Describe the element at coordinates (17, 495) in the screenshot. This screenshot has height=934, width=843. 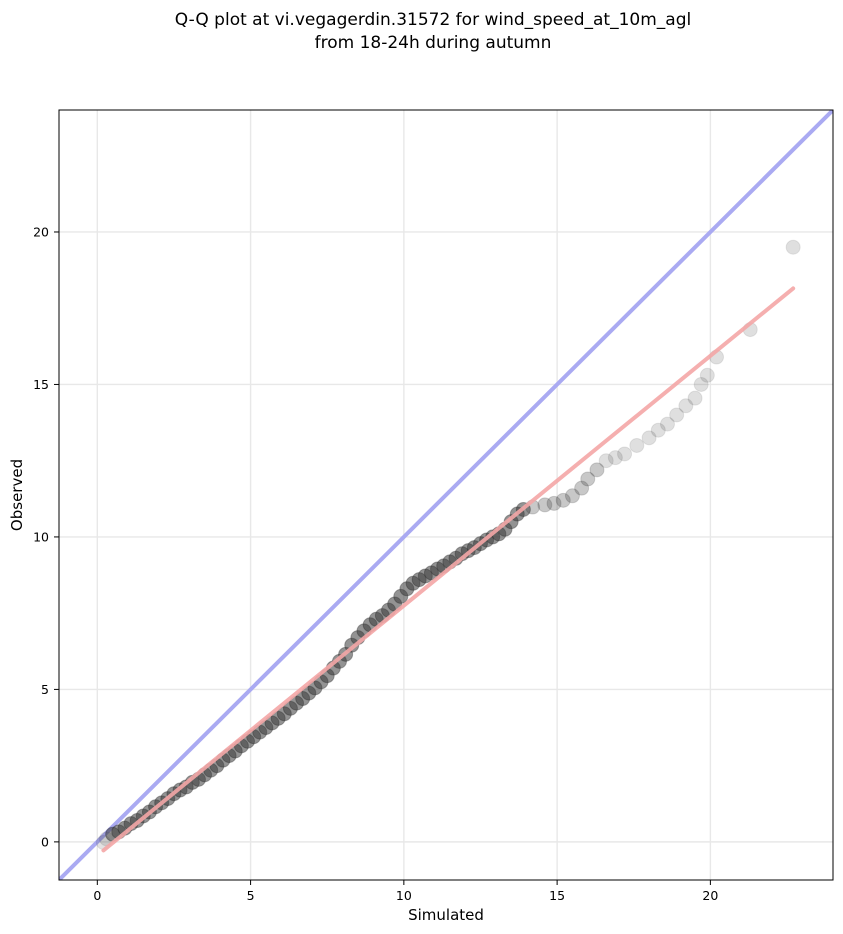
I see `y-axis-label: Observed` at that location.